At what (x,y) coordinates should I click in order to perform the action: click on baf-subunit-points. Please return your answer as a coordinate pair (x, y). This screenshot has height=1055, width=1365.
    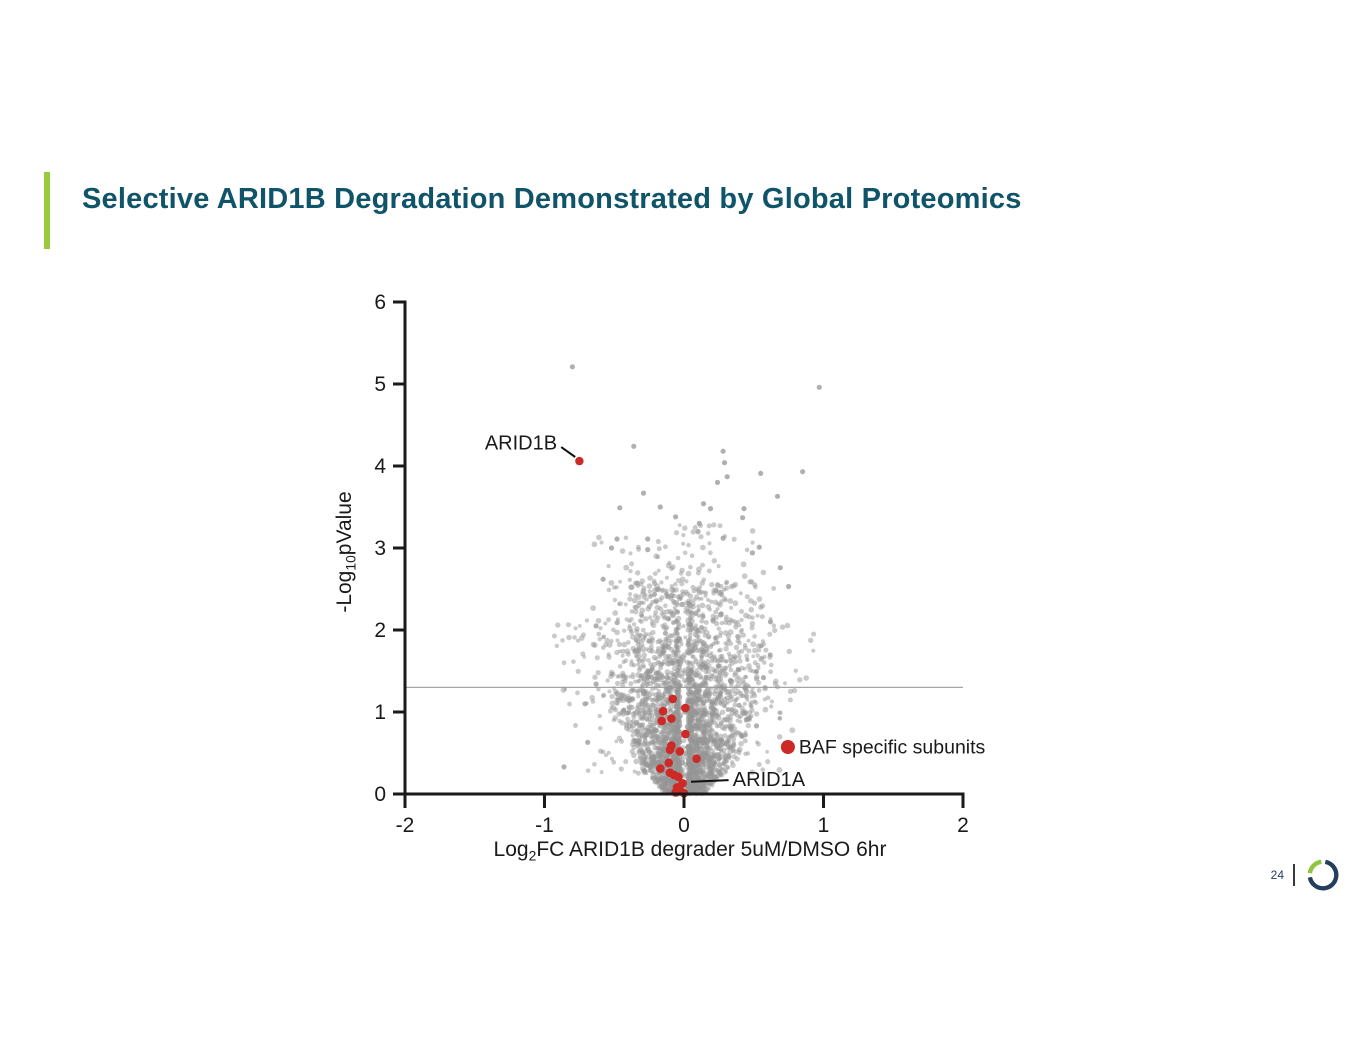
    Looking at the image, I should click on (678, 746).